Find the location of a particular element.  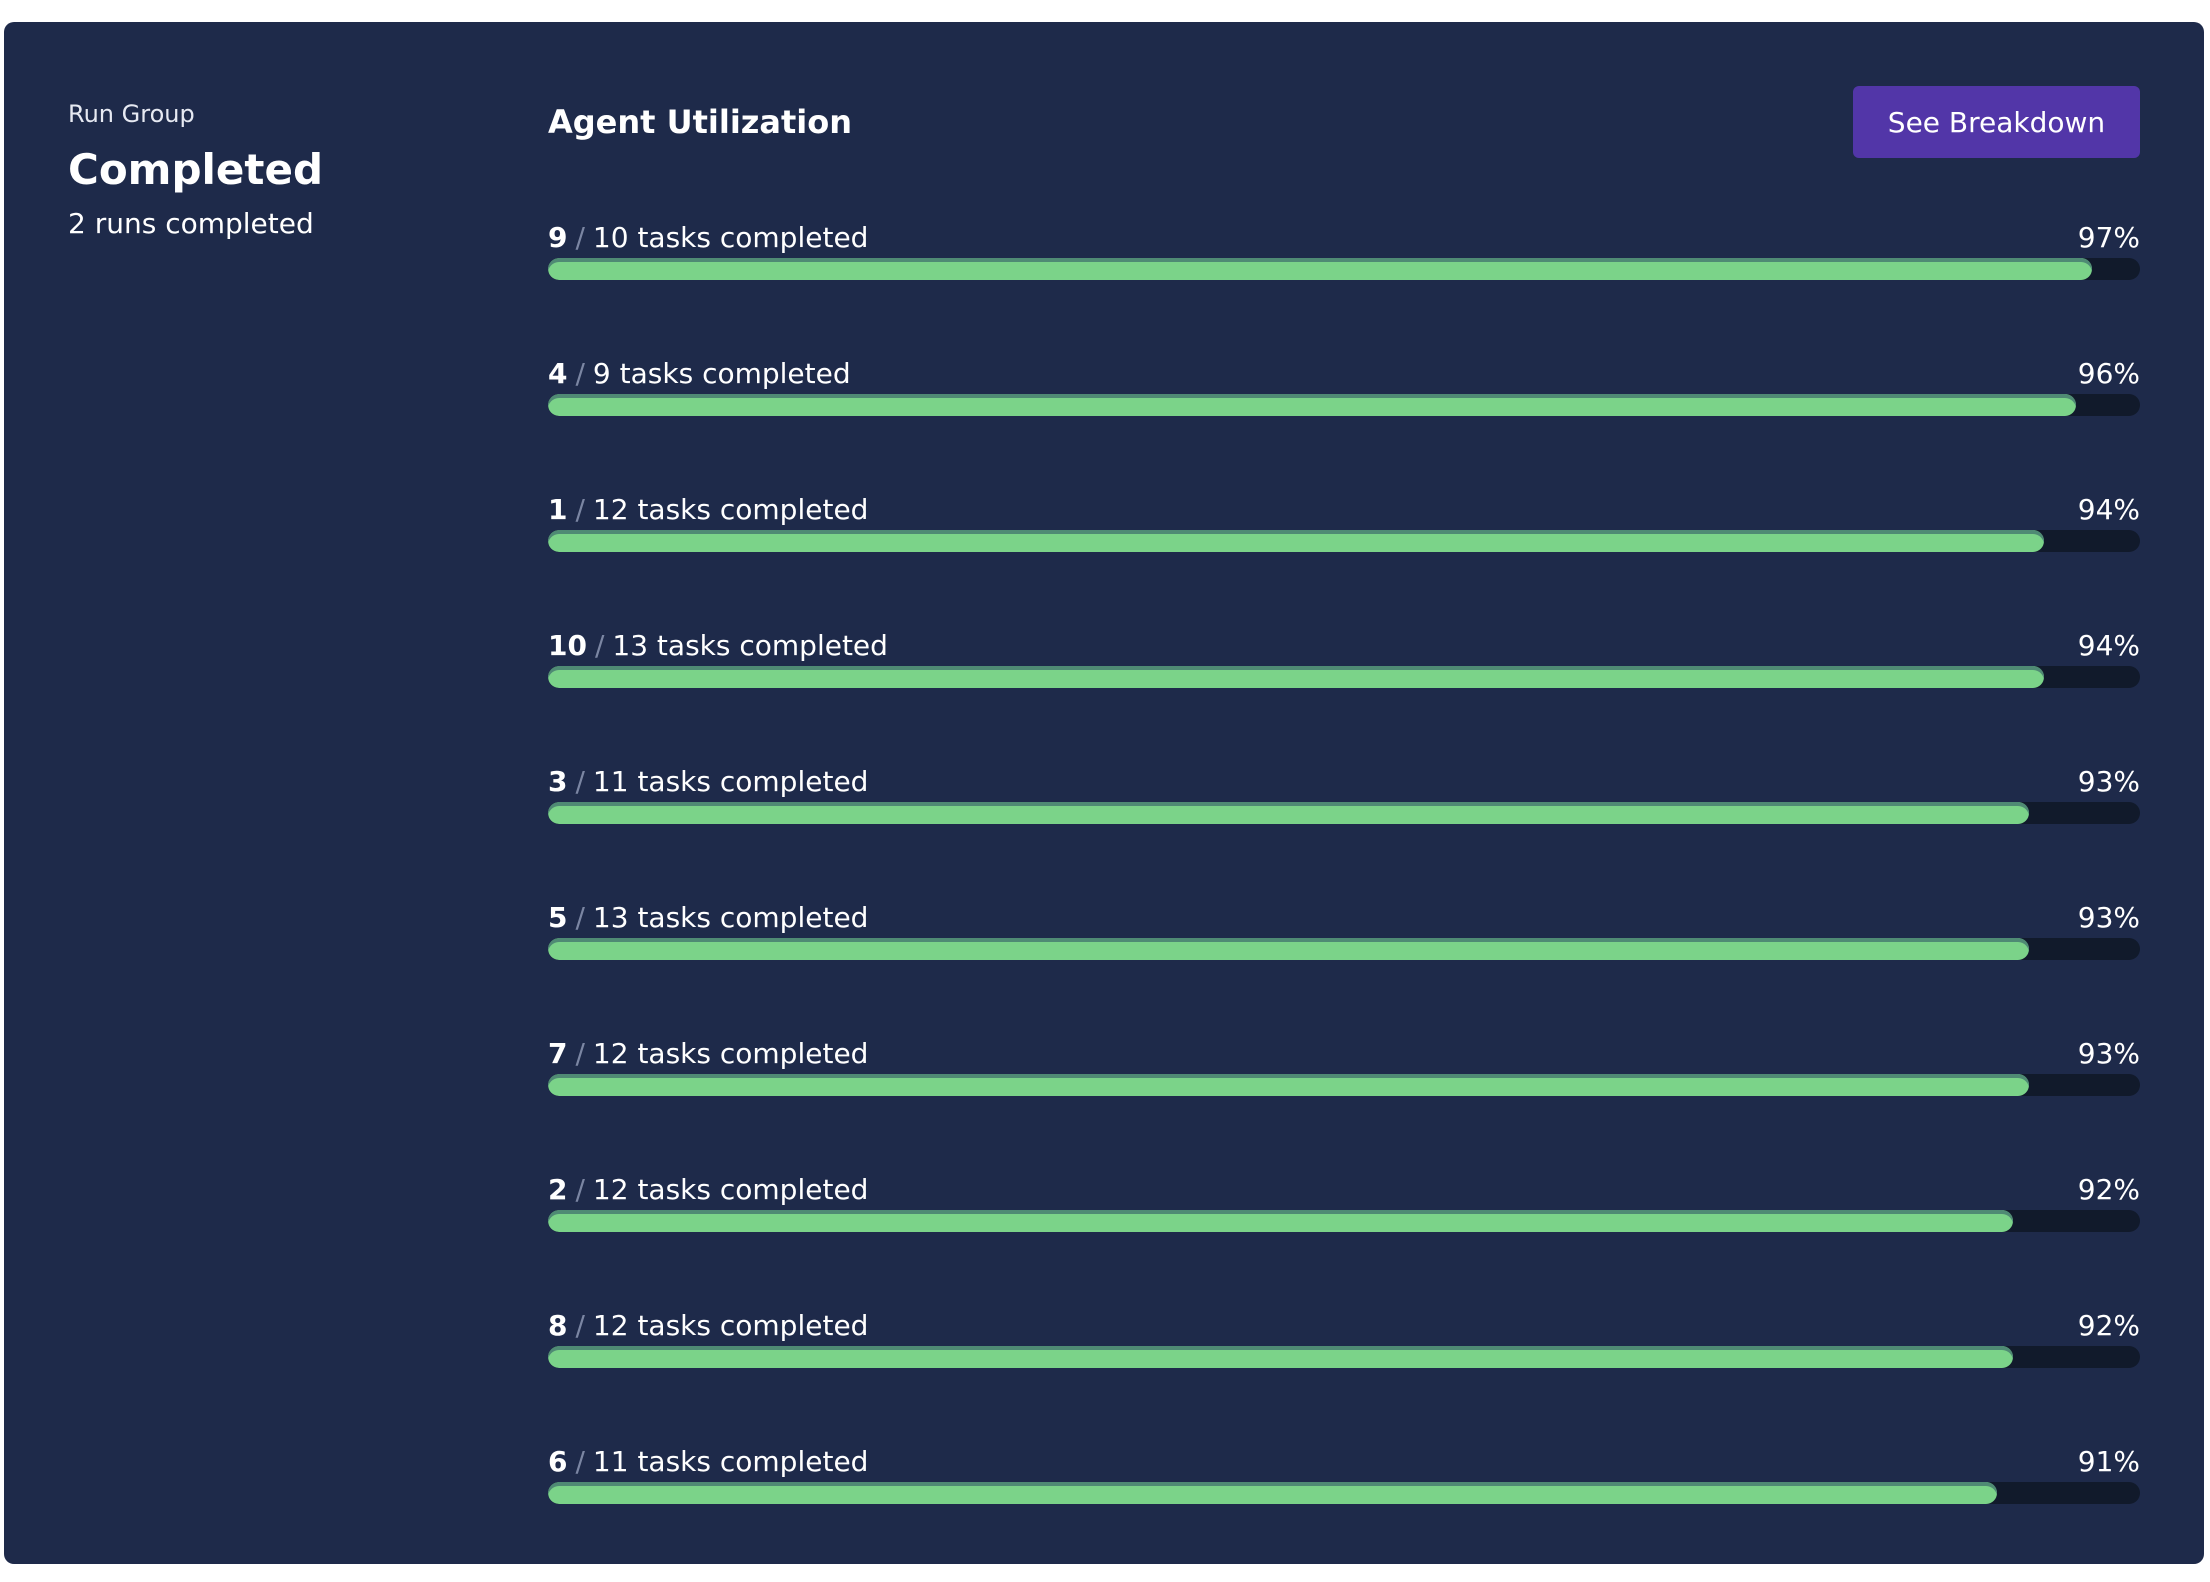

utilization-percent: 97% is located at coordinates (2108, 237).